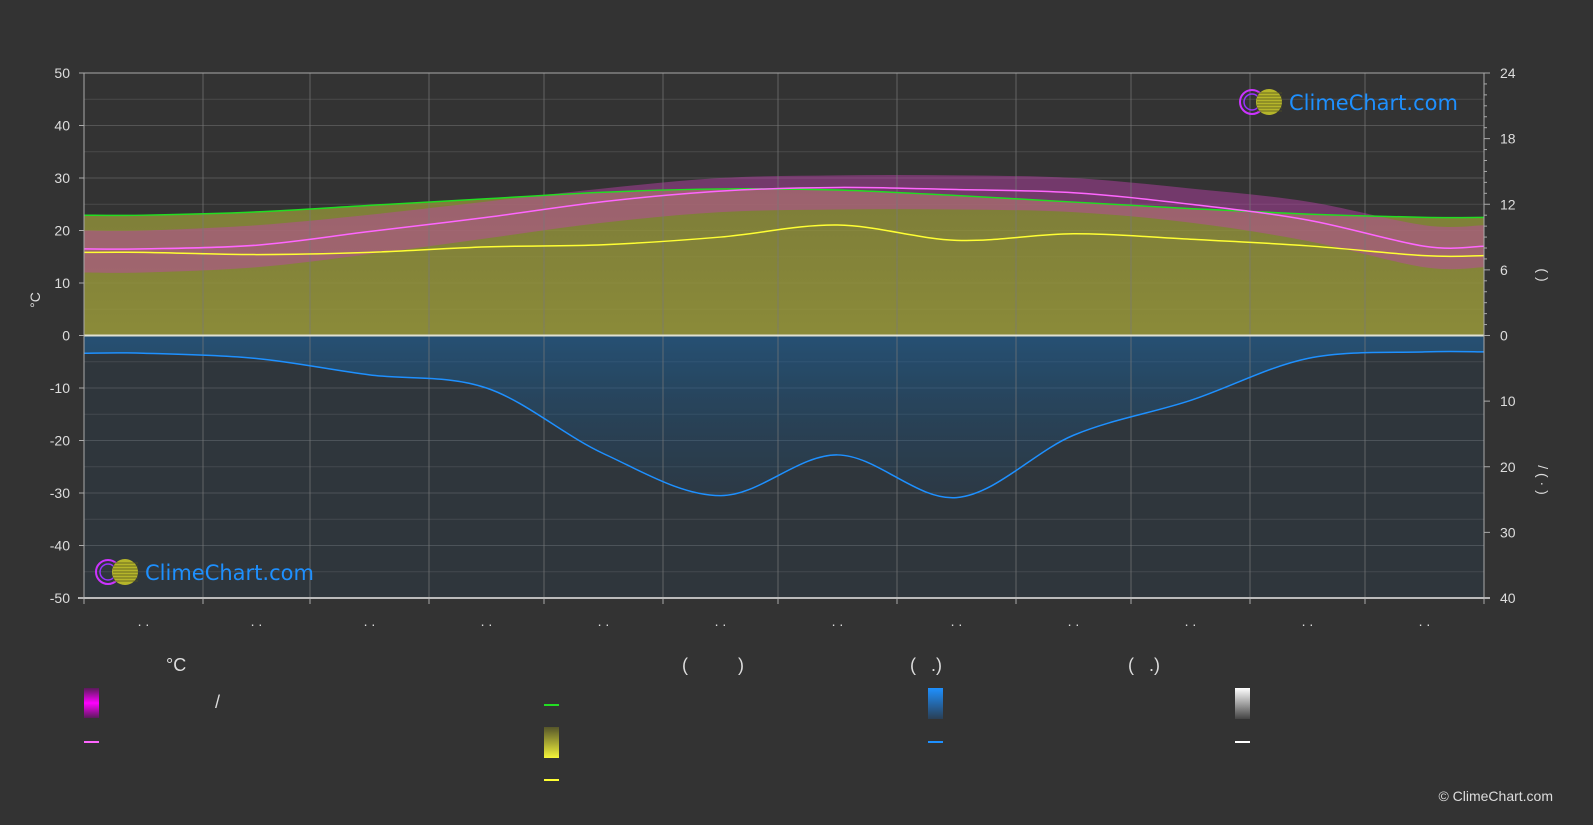 This screenshot has height=825, width=1593. What do you see at coordinates (713, 665) in the screenshot?
I see `legend-sun-title: ( )` at bounding box center [713, 665].